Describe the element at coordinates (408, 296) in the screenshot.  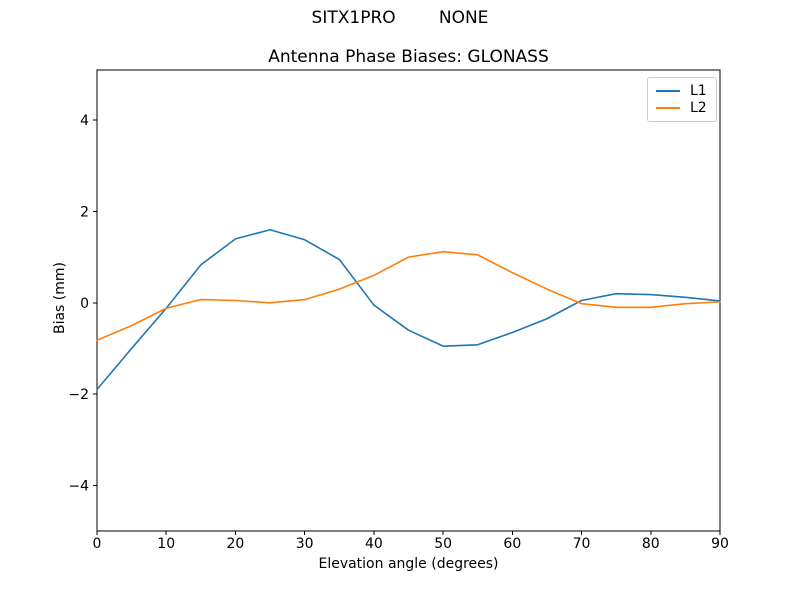
I see `series-line-l2` at that location.